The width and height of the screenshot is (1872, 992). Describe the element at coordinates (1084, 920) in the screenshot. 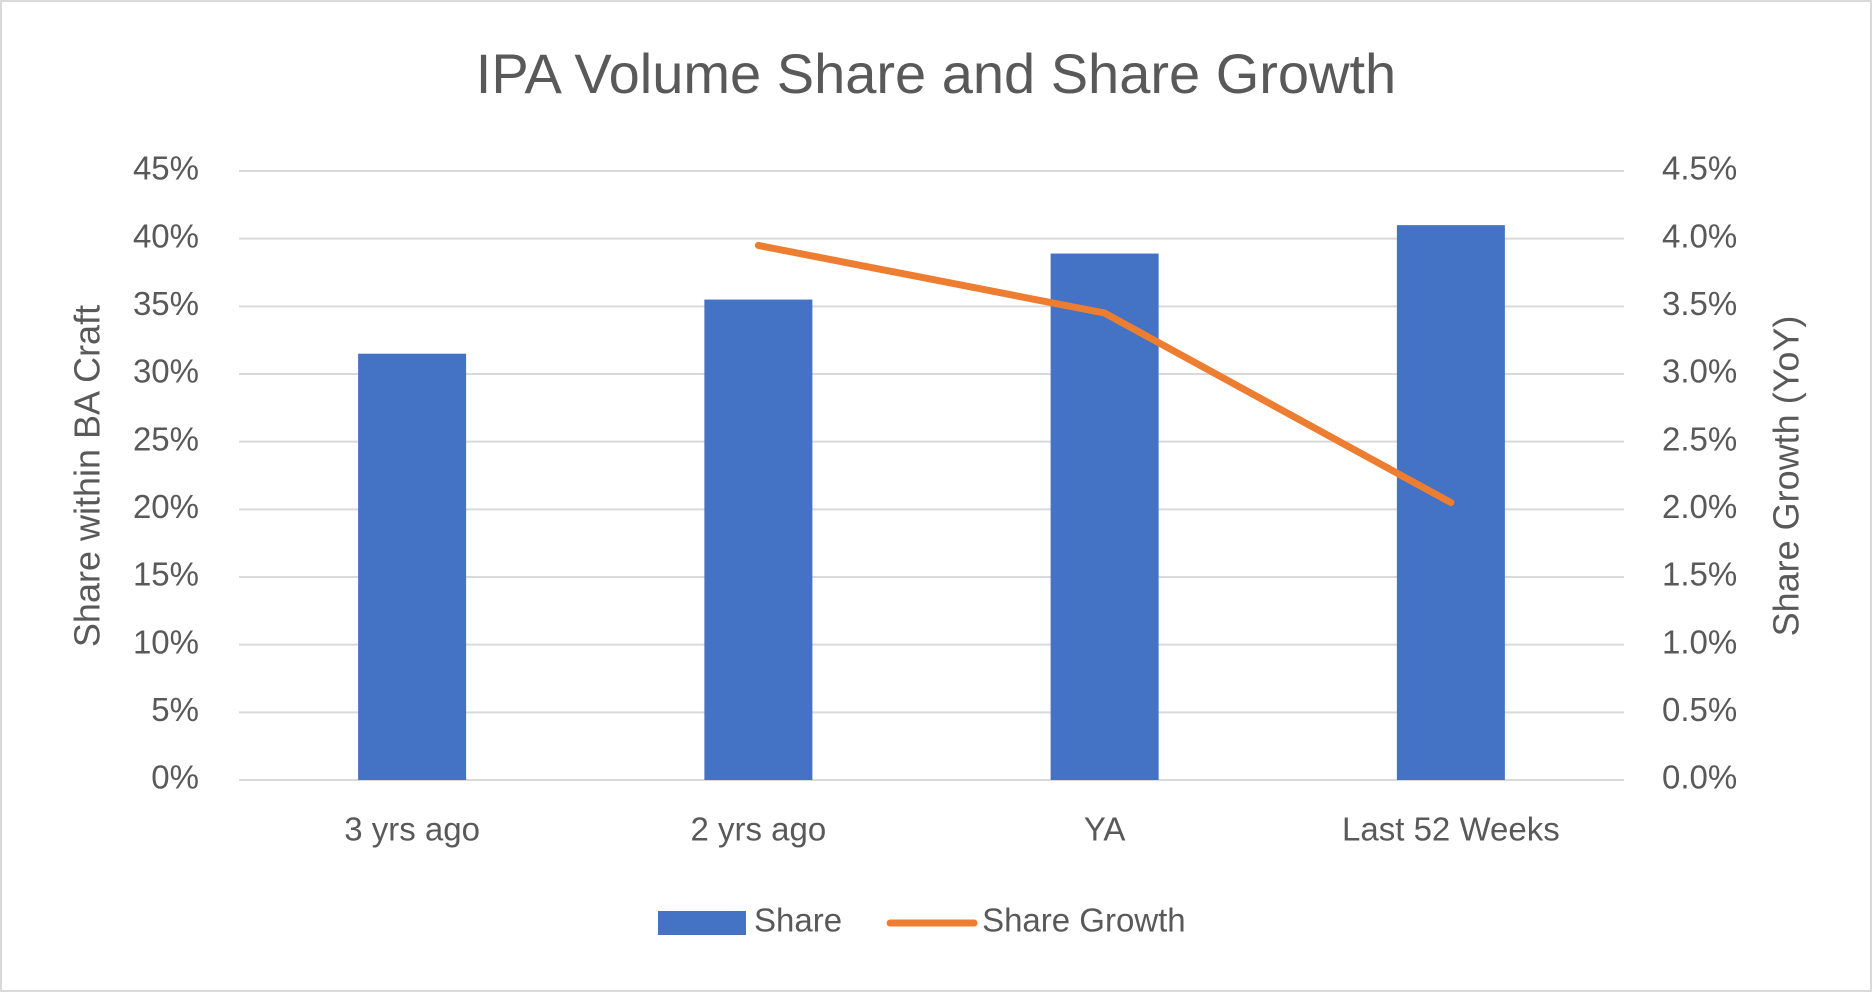

I see `legend-label: Share Growth` at that location.